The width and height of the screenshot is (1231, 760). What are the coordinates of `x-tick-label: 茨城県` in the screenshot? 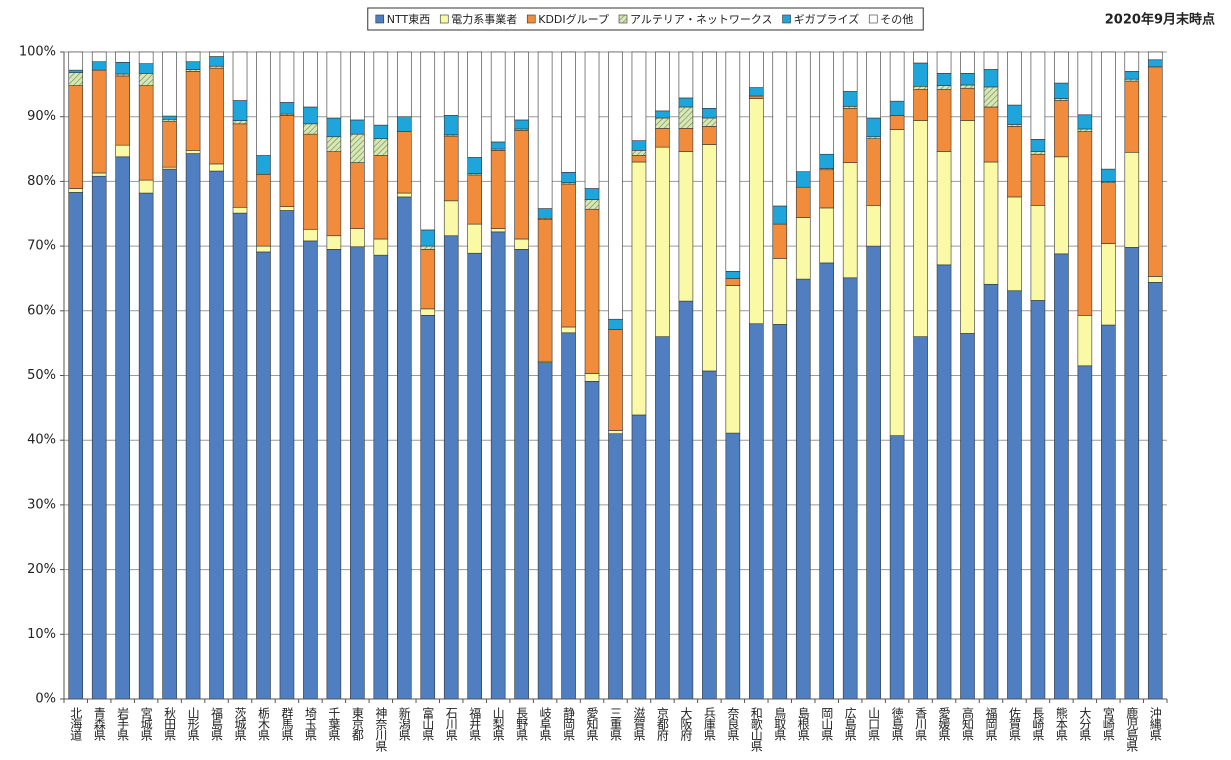 It's located at (240, 724).